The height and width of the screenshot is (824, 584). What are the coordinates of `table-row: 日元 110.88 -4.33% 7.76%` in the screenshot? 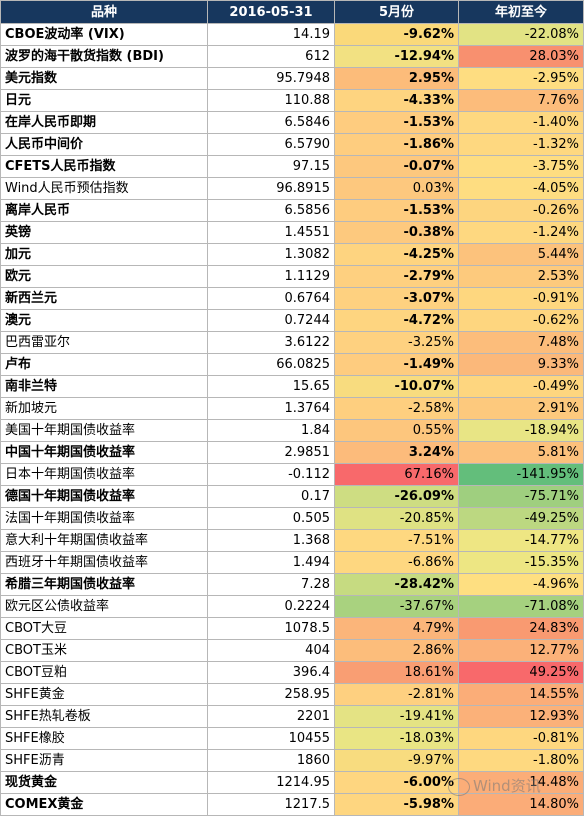 It's located at (292, 100).